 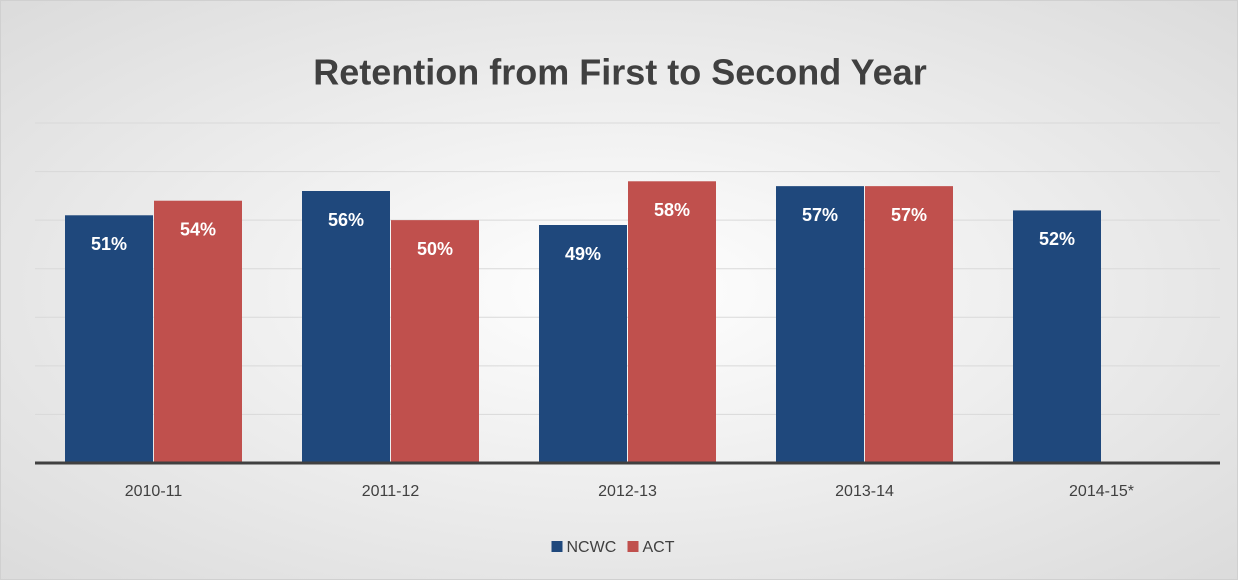 What do you see at coordinates (198, 229) in the screenshot?
I see `data-label: 54%` at bounding box center [198, 229].